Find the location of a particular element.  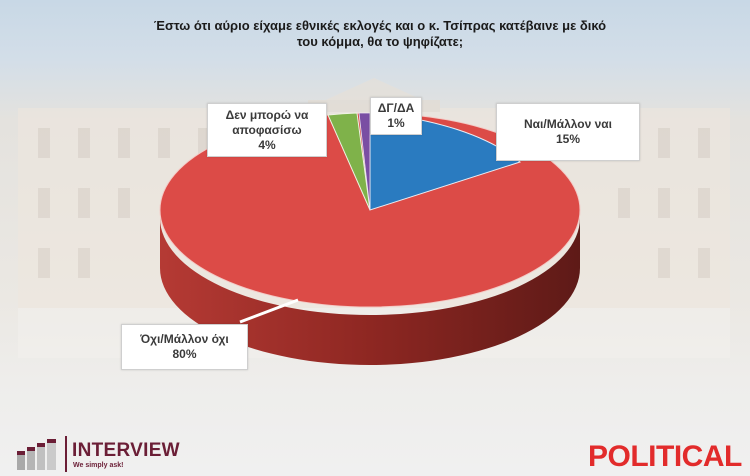

political-logo: POLITICAL is located at coordinates (665, 456).